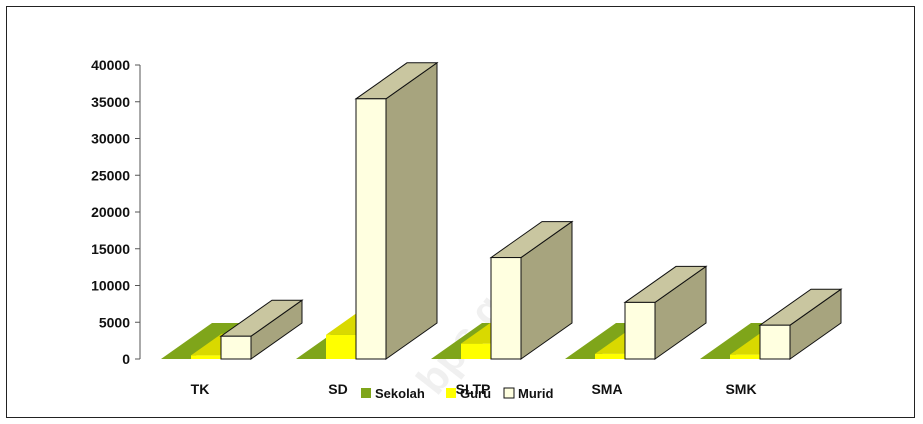 The width and height of the screenshot is (923, 424). Describe the element at coordinates (341, 346) in the screenshot. I see `bar-guru-sd` at that location.